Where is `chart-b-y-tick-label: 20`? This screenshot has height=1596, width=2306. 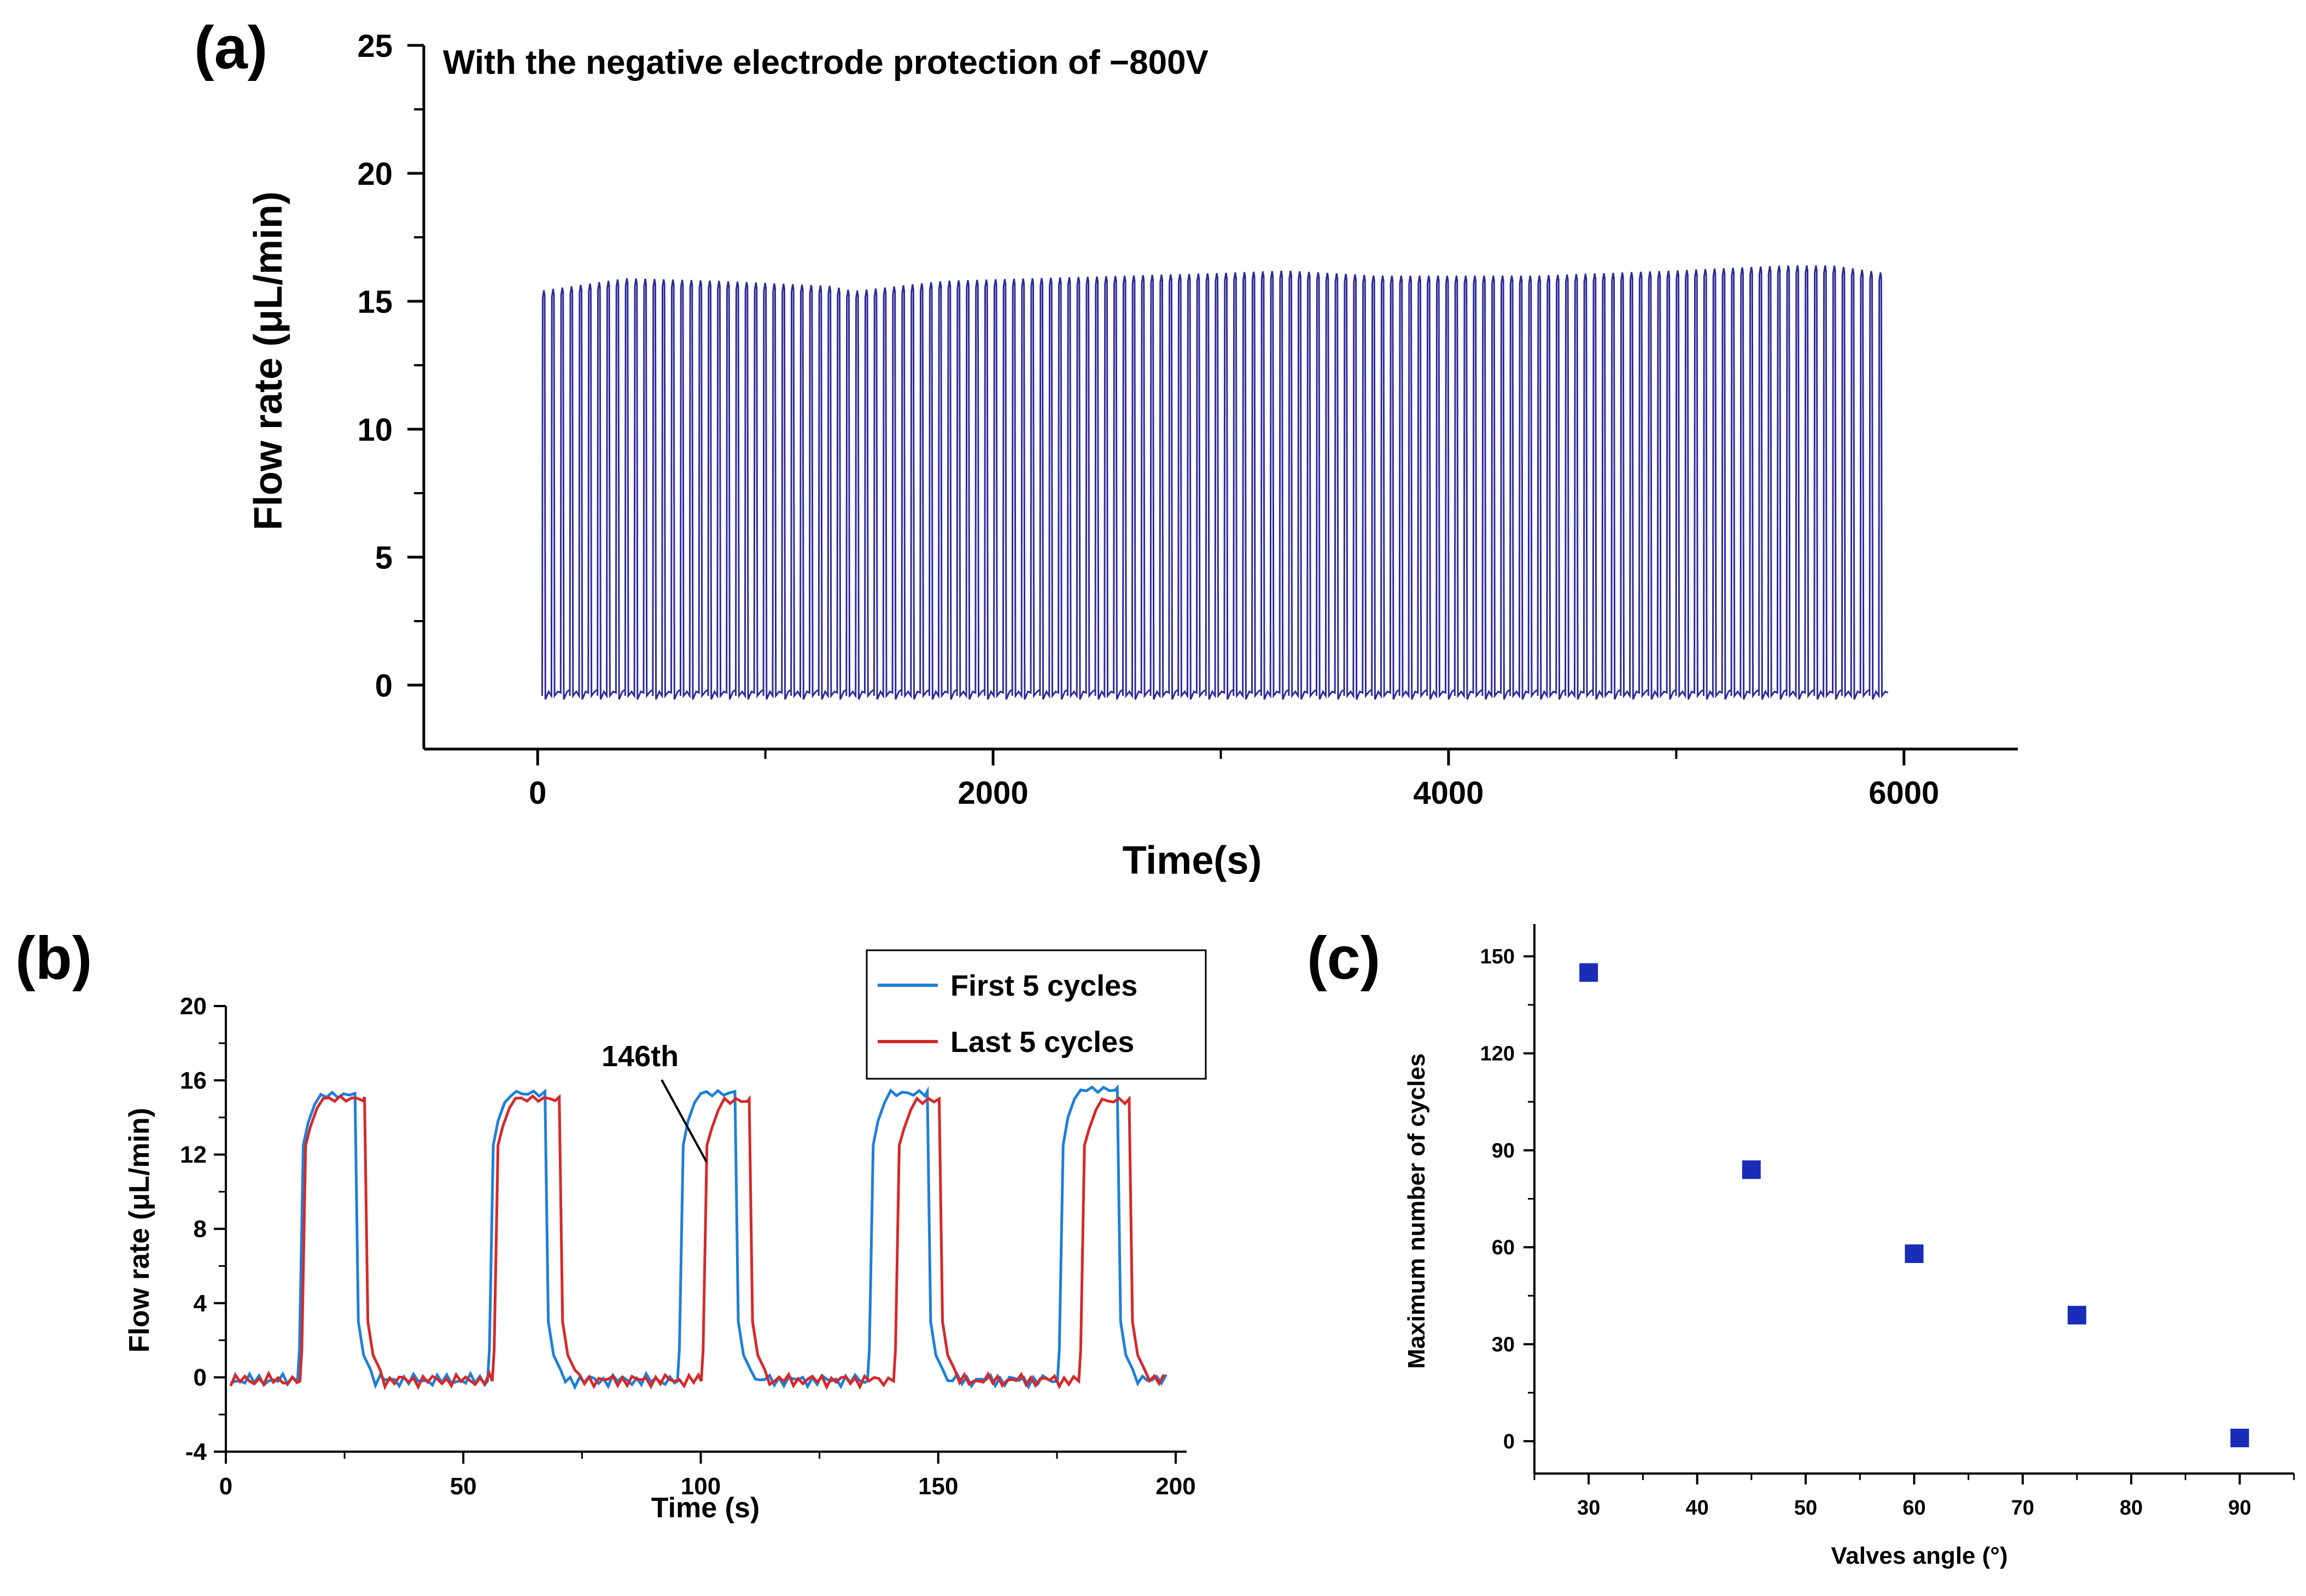
chart-b-y-tick-label: 20 is located at coordinates (193, 1007).